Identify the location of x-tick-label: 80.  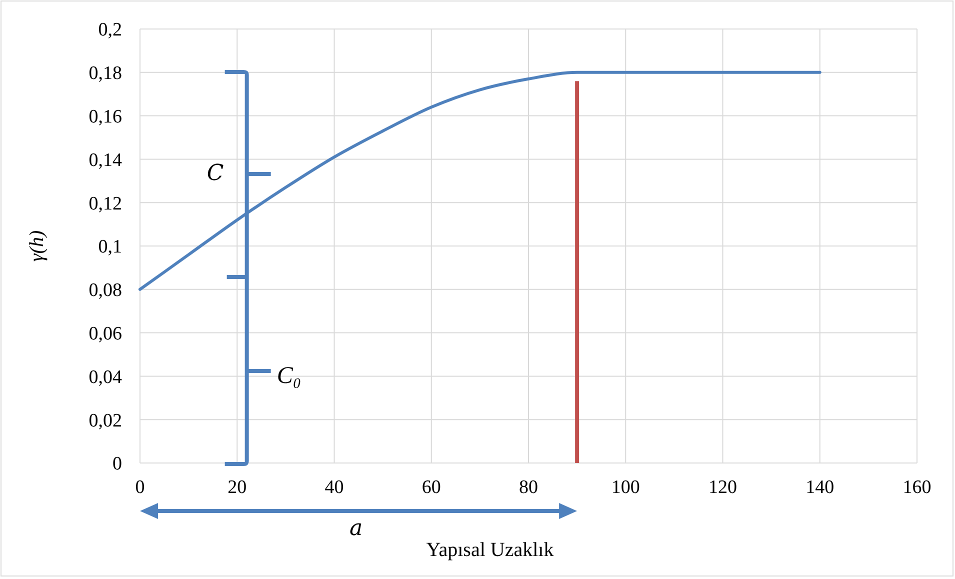
(528, 487).